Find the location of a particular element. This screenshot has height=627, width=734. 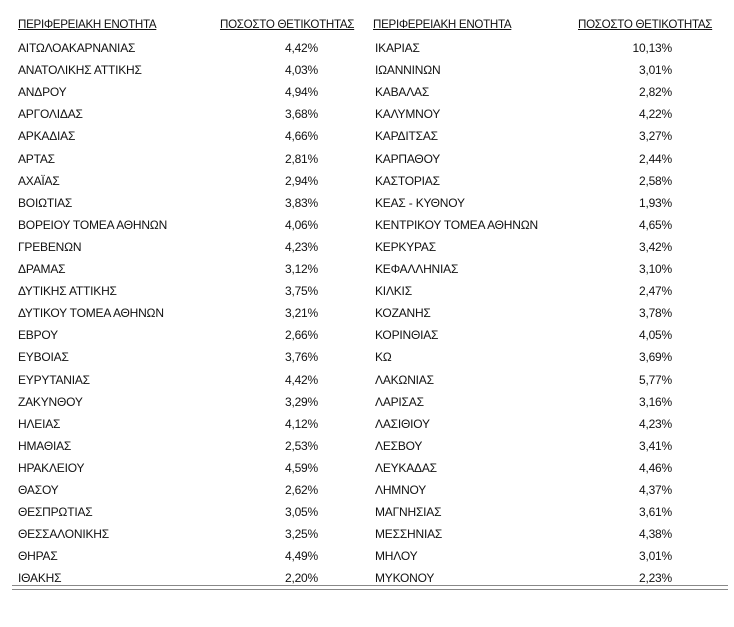

regional-unit: ΒΟΙΩΤΙΑΣ is located at coordinates (45, 202).